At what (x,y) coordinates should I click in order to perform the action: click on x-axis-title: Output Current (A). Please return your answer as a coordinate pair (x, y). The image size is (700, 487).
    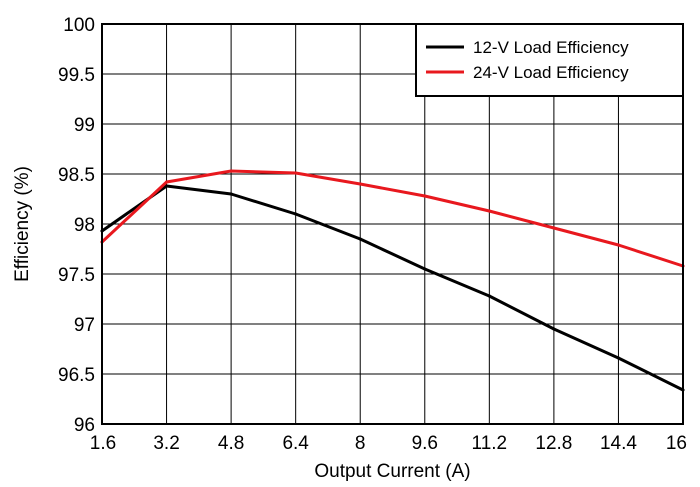
    Looking at the image, I should click on (392, 471).